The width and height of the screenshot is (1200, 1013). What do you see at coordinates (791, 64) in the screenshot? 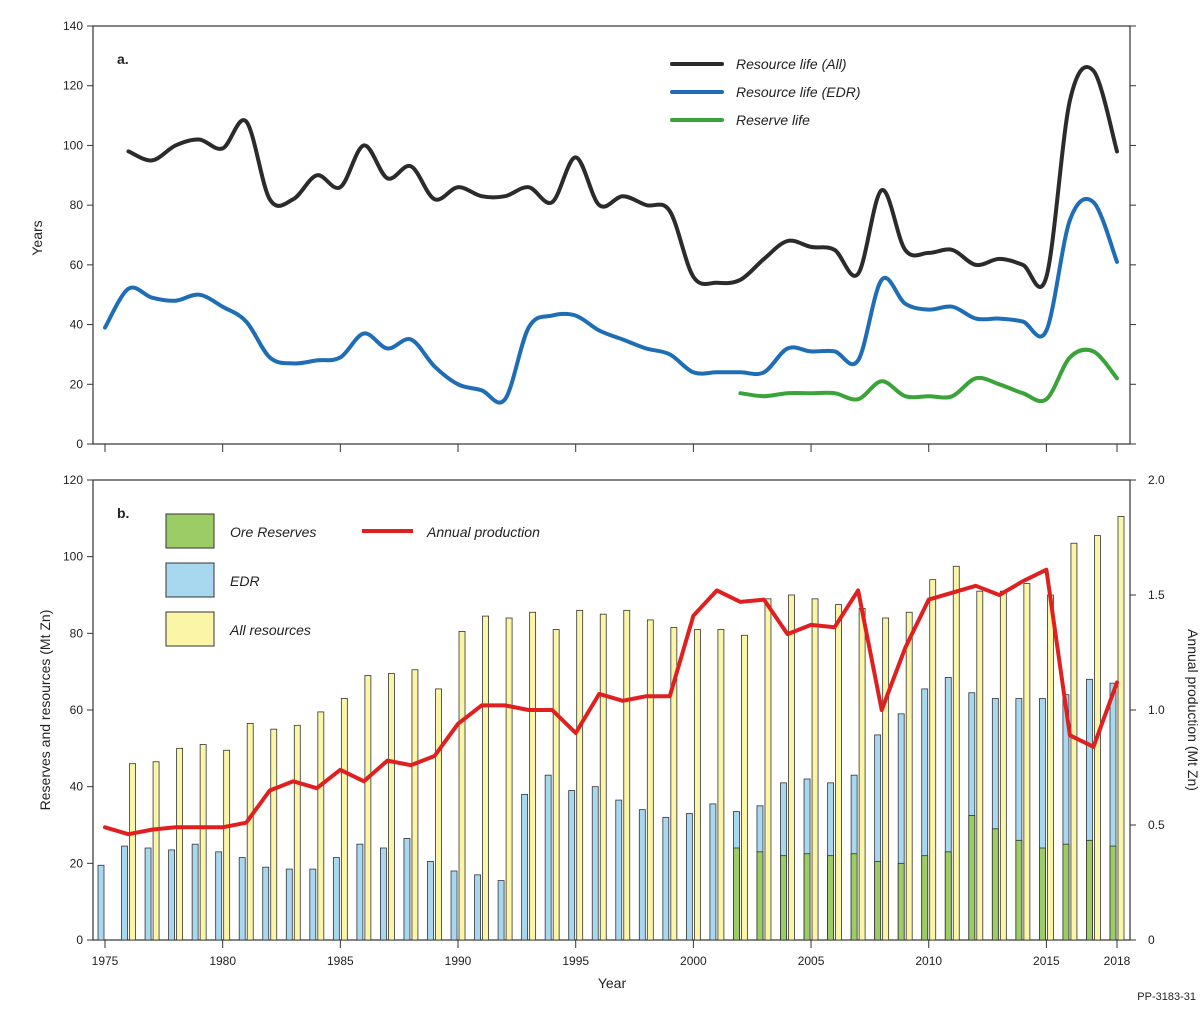
I see `panel-a-legend-label: Resource life (All)` at bounding box center [791, 64].